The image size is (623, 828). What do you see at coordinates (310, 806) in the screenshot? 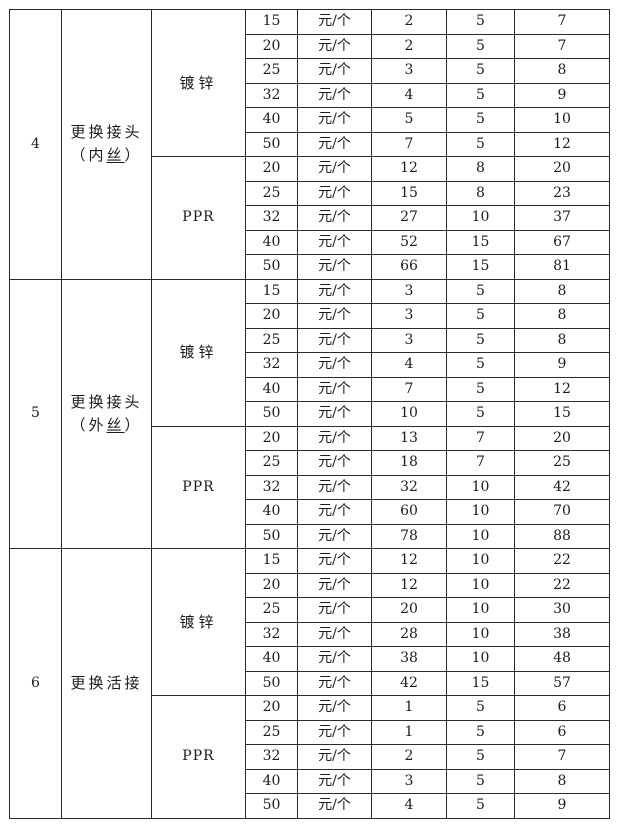
I see `table-row: 50 元/个 4 5 9` at bounding box center [310, 806].